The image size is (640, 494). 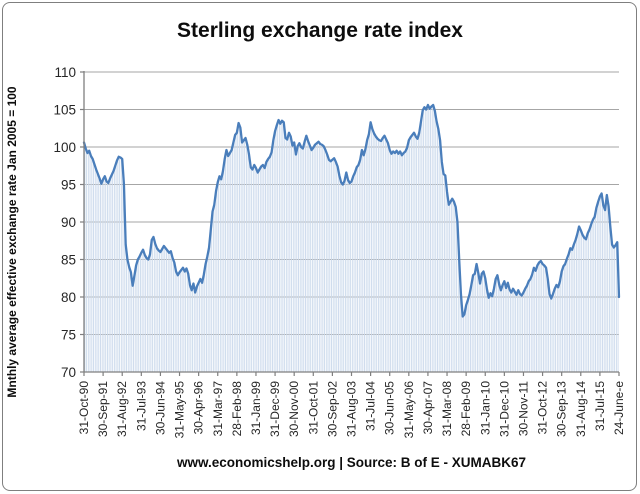 I want to click on x-tick-label: 31-May-95, so click(x=180, y=410).